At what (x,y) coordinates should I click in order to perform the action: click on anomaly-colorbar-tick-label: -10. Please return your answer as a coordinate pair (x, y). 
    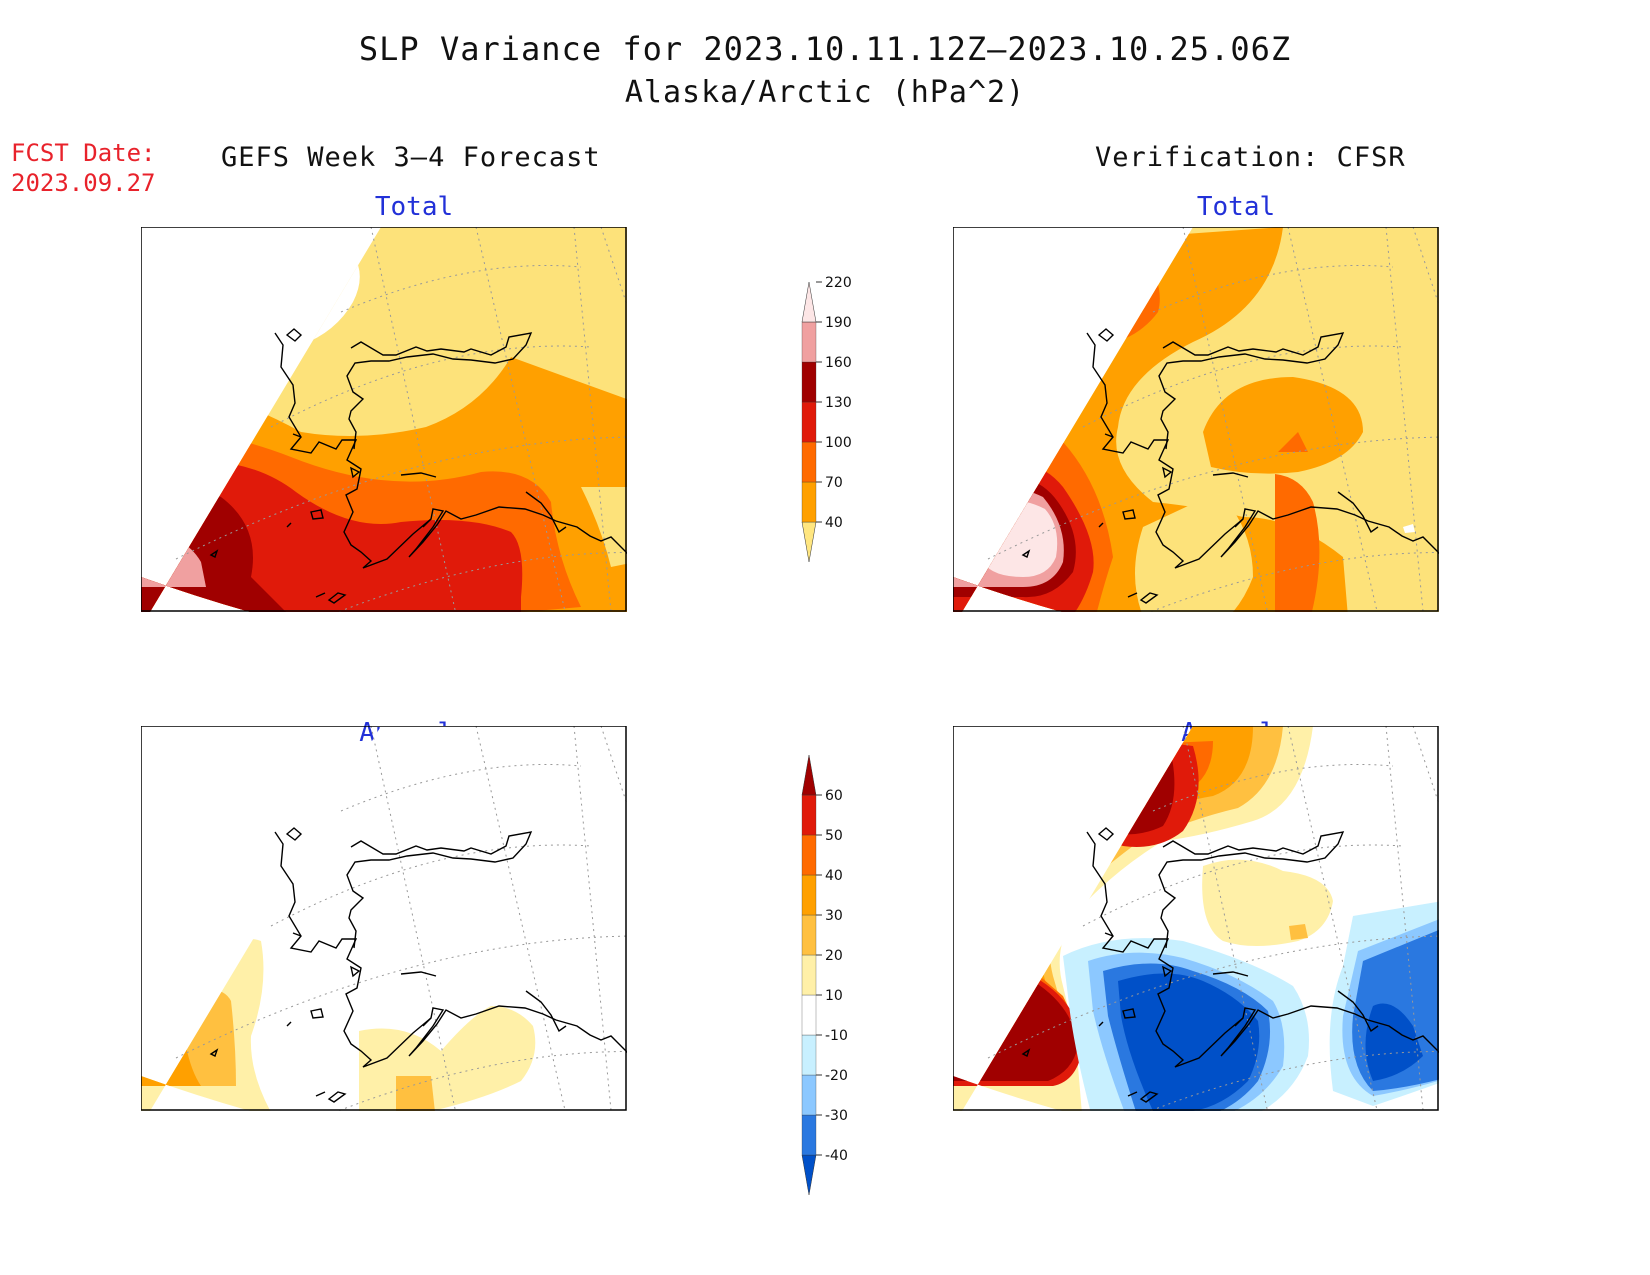
    Looking at the image, I should click on (836, 1036).